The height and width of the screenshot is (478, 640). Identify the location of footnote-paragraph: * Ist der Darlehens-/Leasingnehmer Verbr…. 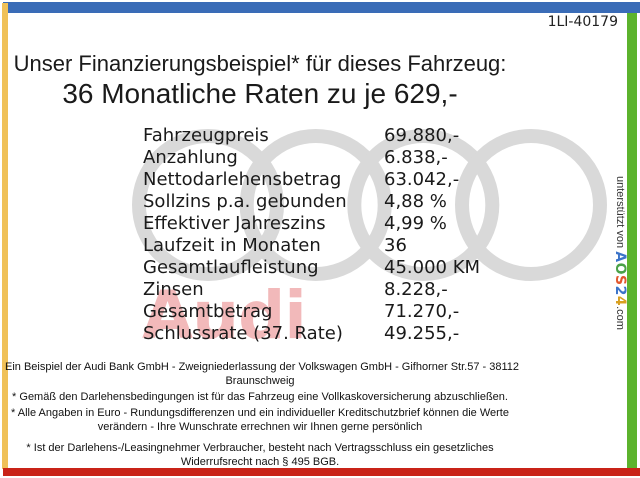
(260, 455).